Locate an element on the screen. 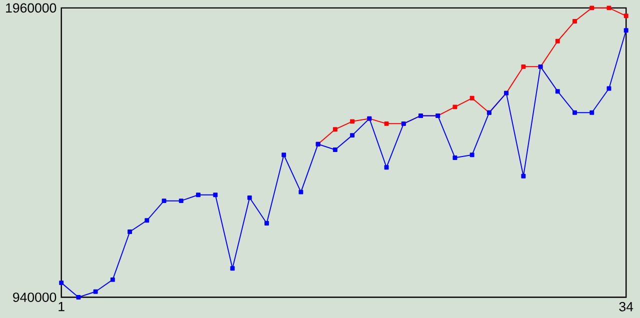 The image size is (640, 318). y-tick-label: 1960000 is located at coordinates (31, 8).